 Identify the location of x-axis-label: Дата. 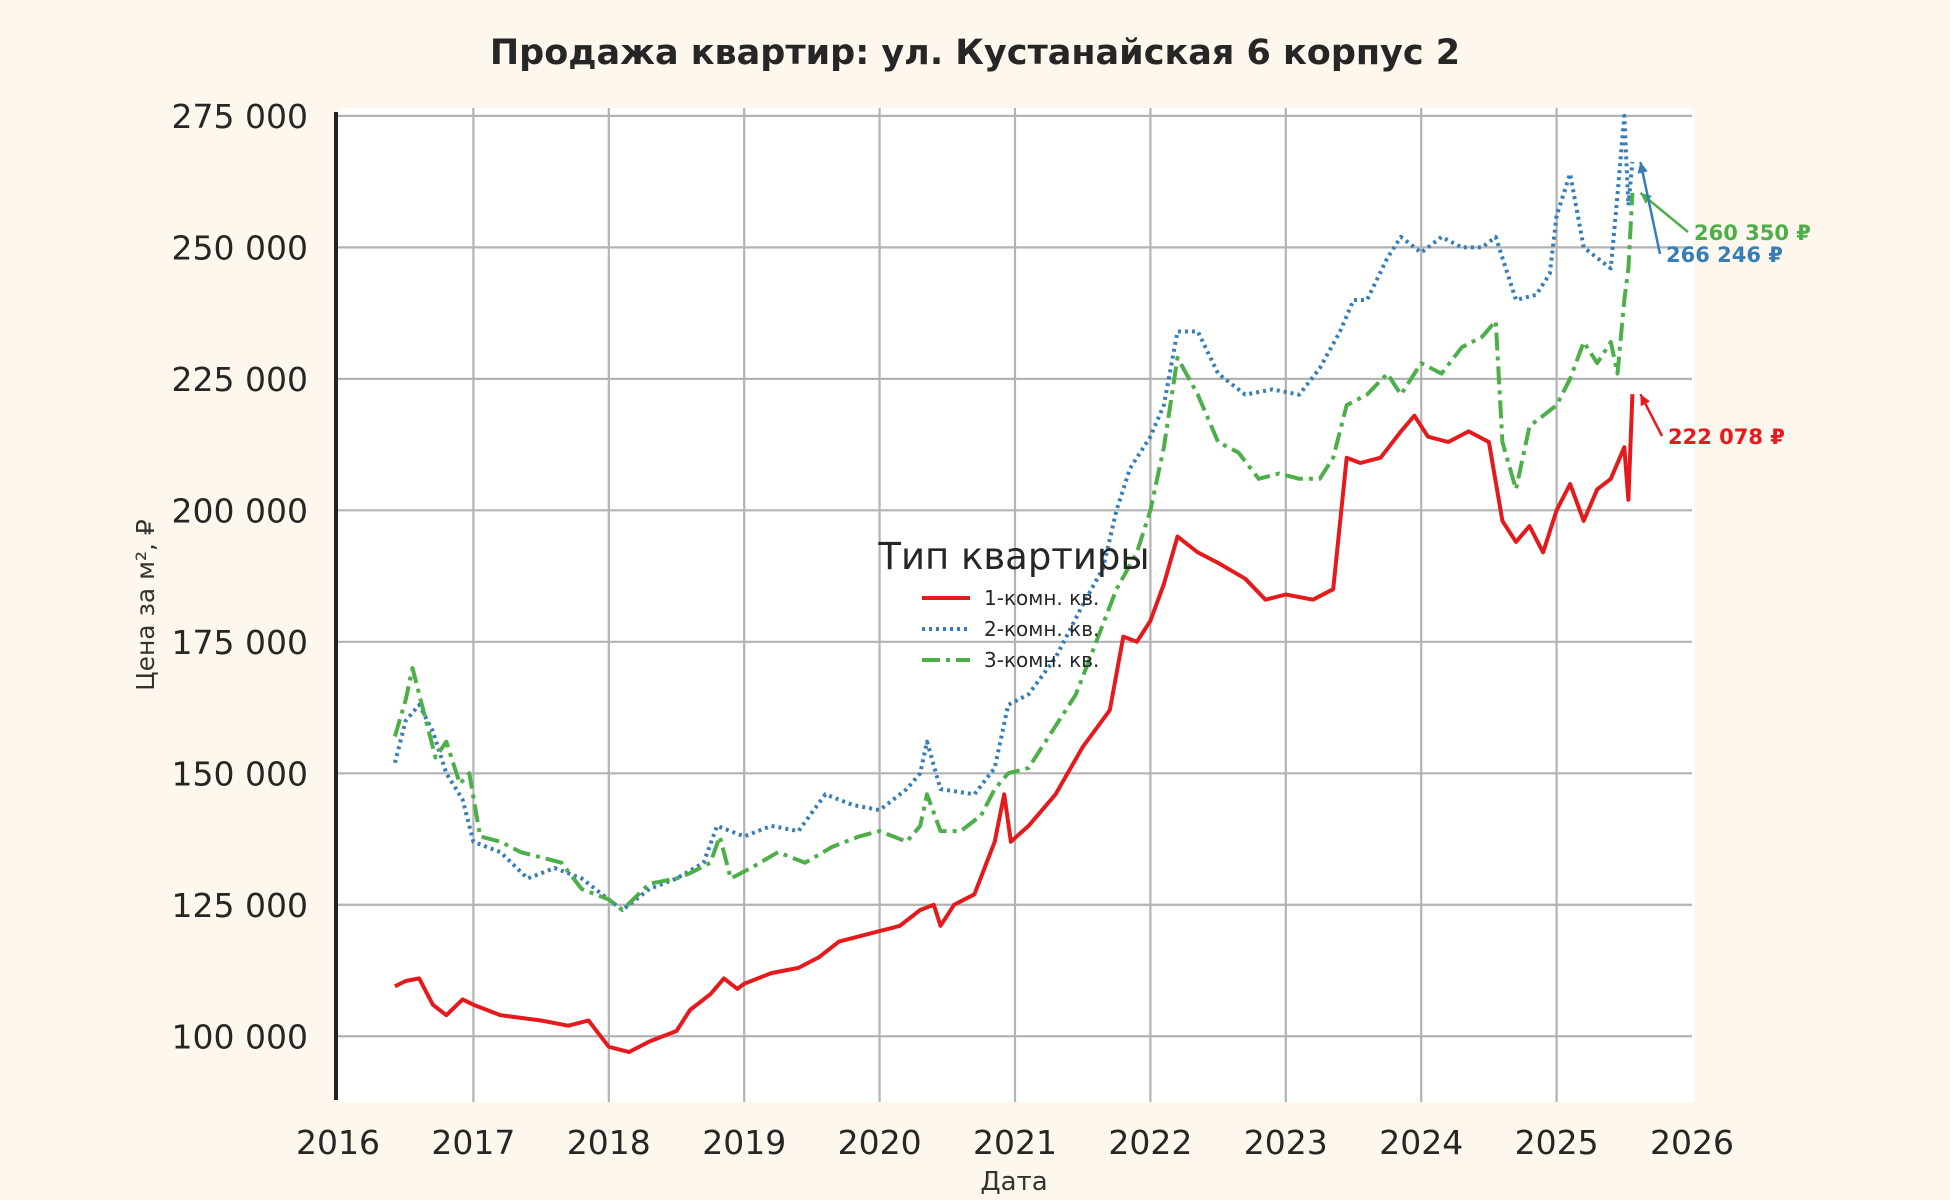
(1013, 1182).